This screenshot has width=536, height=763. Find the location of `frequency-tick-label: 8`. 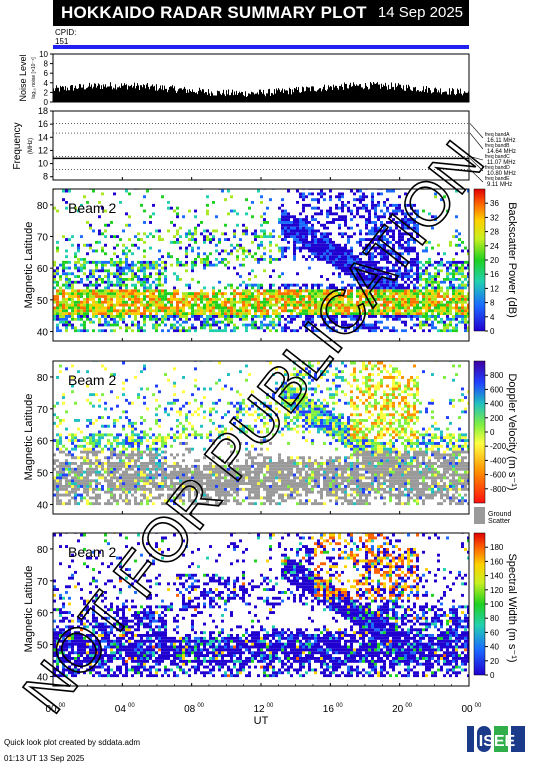

frequency-tick-label: 8 is located at coordinates (45, 177).